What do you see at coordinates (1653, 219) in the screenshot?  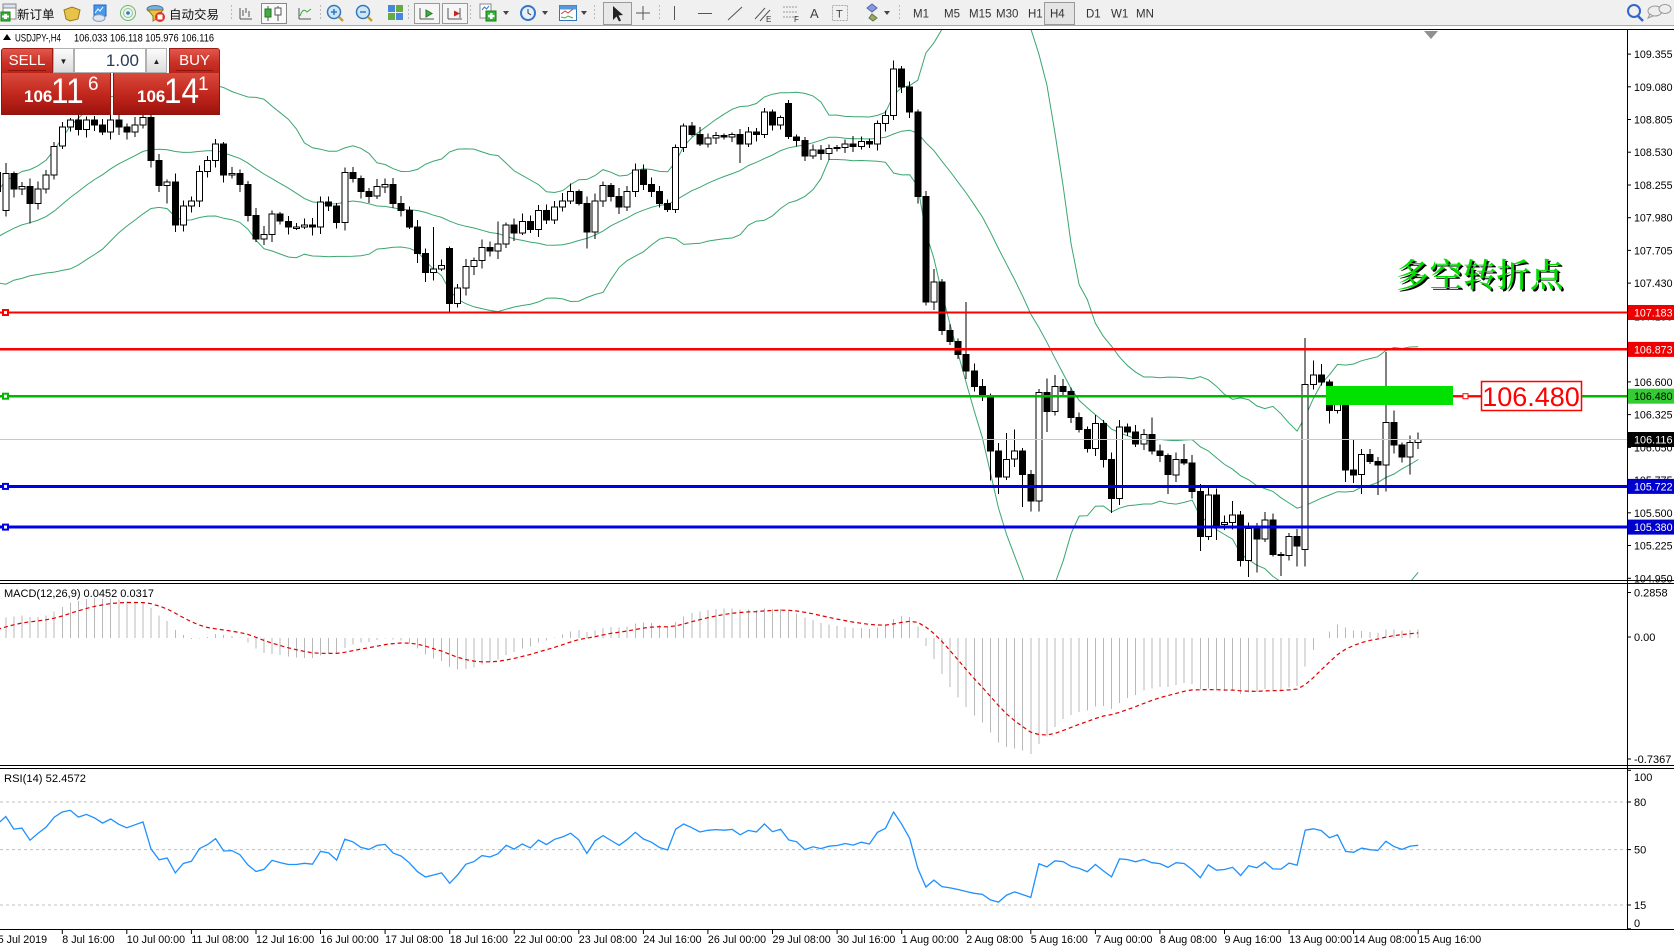 I see `svg-text: 107.980` at bounding box center [1653, 219].